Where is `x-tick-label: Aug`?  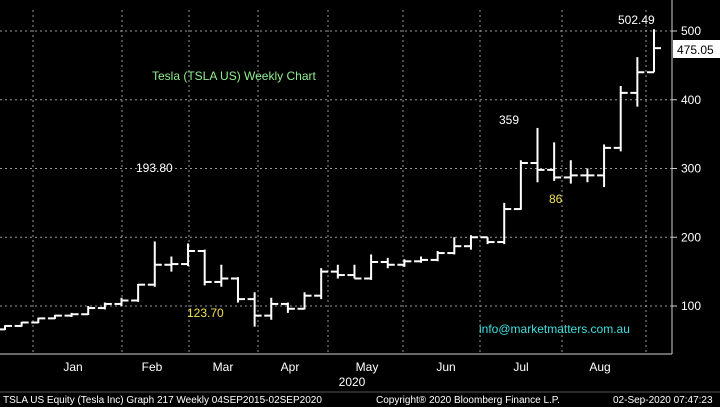 x-tick-label: Aug is located at coordinates (599, 367).